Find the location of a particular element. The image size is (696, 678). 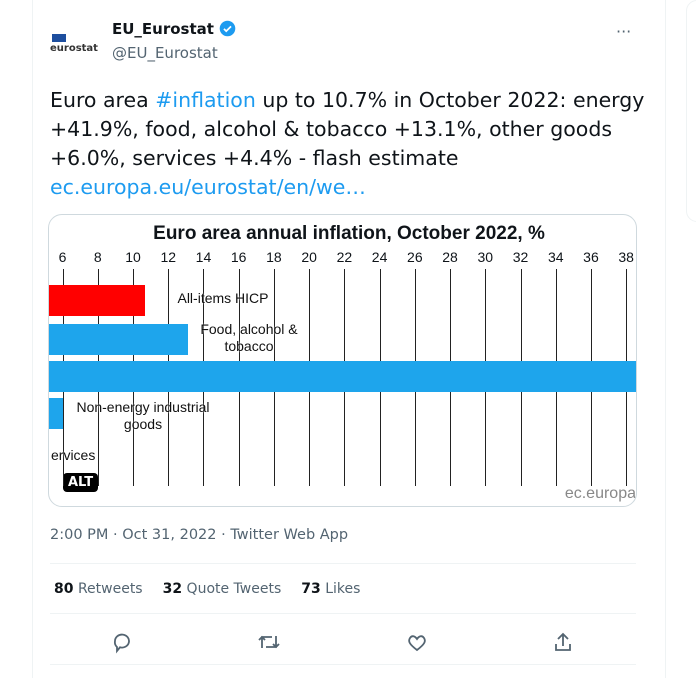

actions is located at coordinates (342, 643).